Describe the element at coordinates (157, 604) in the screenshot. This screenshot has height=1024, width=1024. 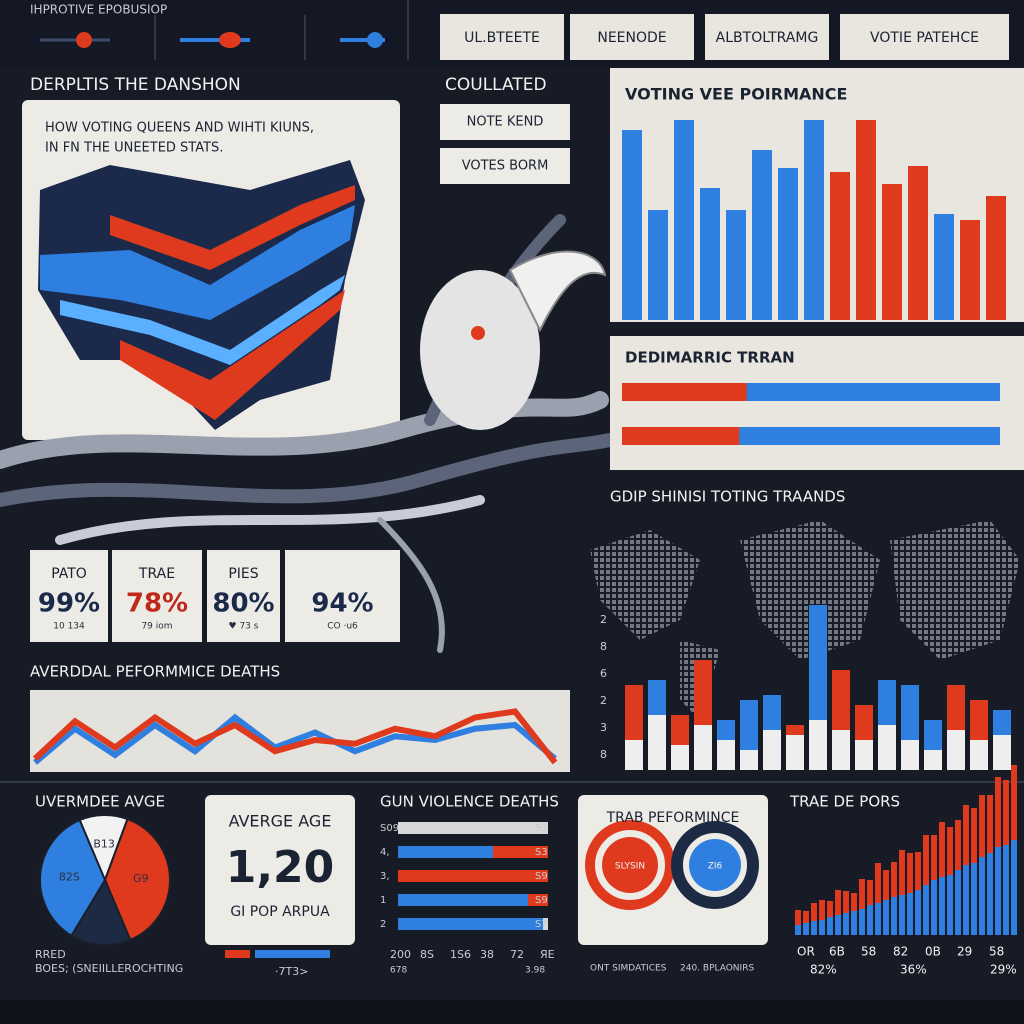
I see `stat-value: 78%` at that location.